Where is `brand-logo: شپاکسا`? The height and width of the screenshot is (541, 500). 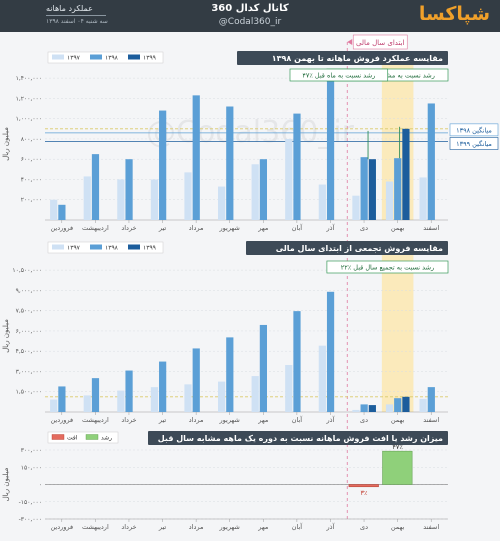
brand-logo: شپاکسا is located at coordinates (454, 14).